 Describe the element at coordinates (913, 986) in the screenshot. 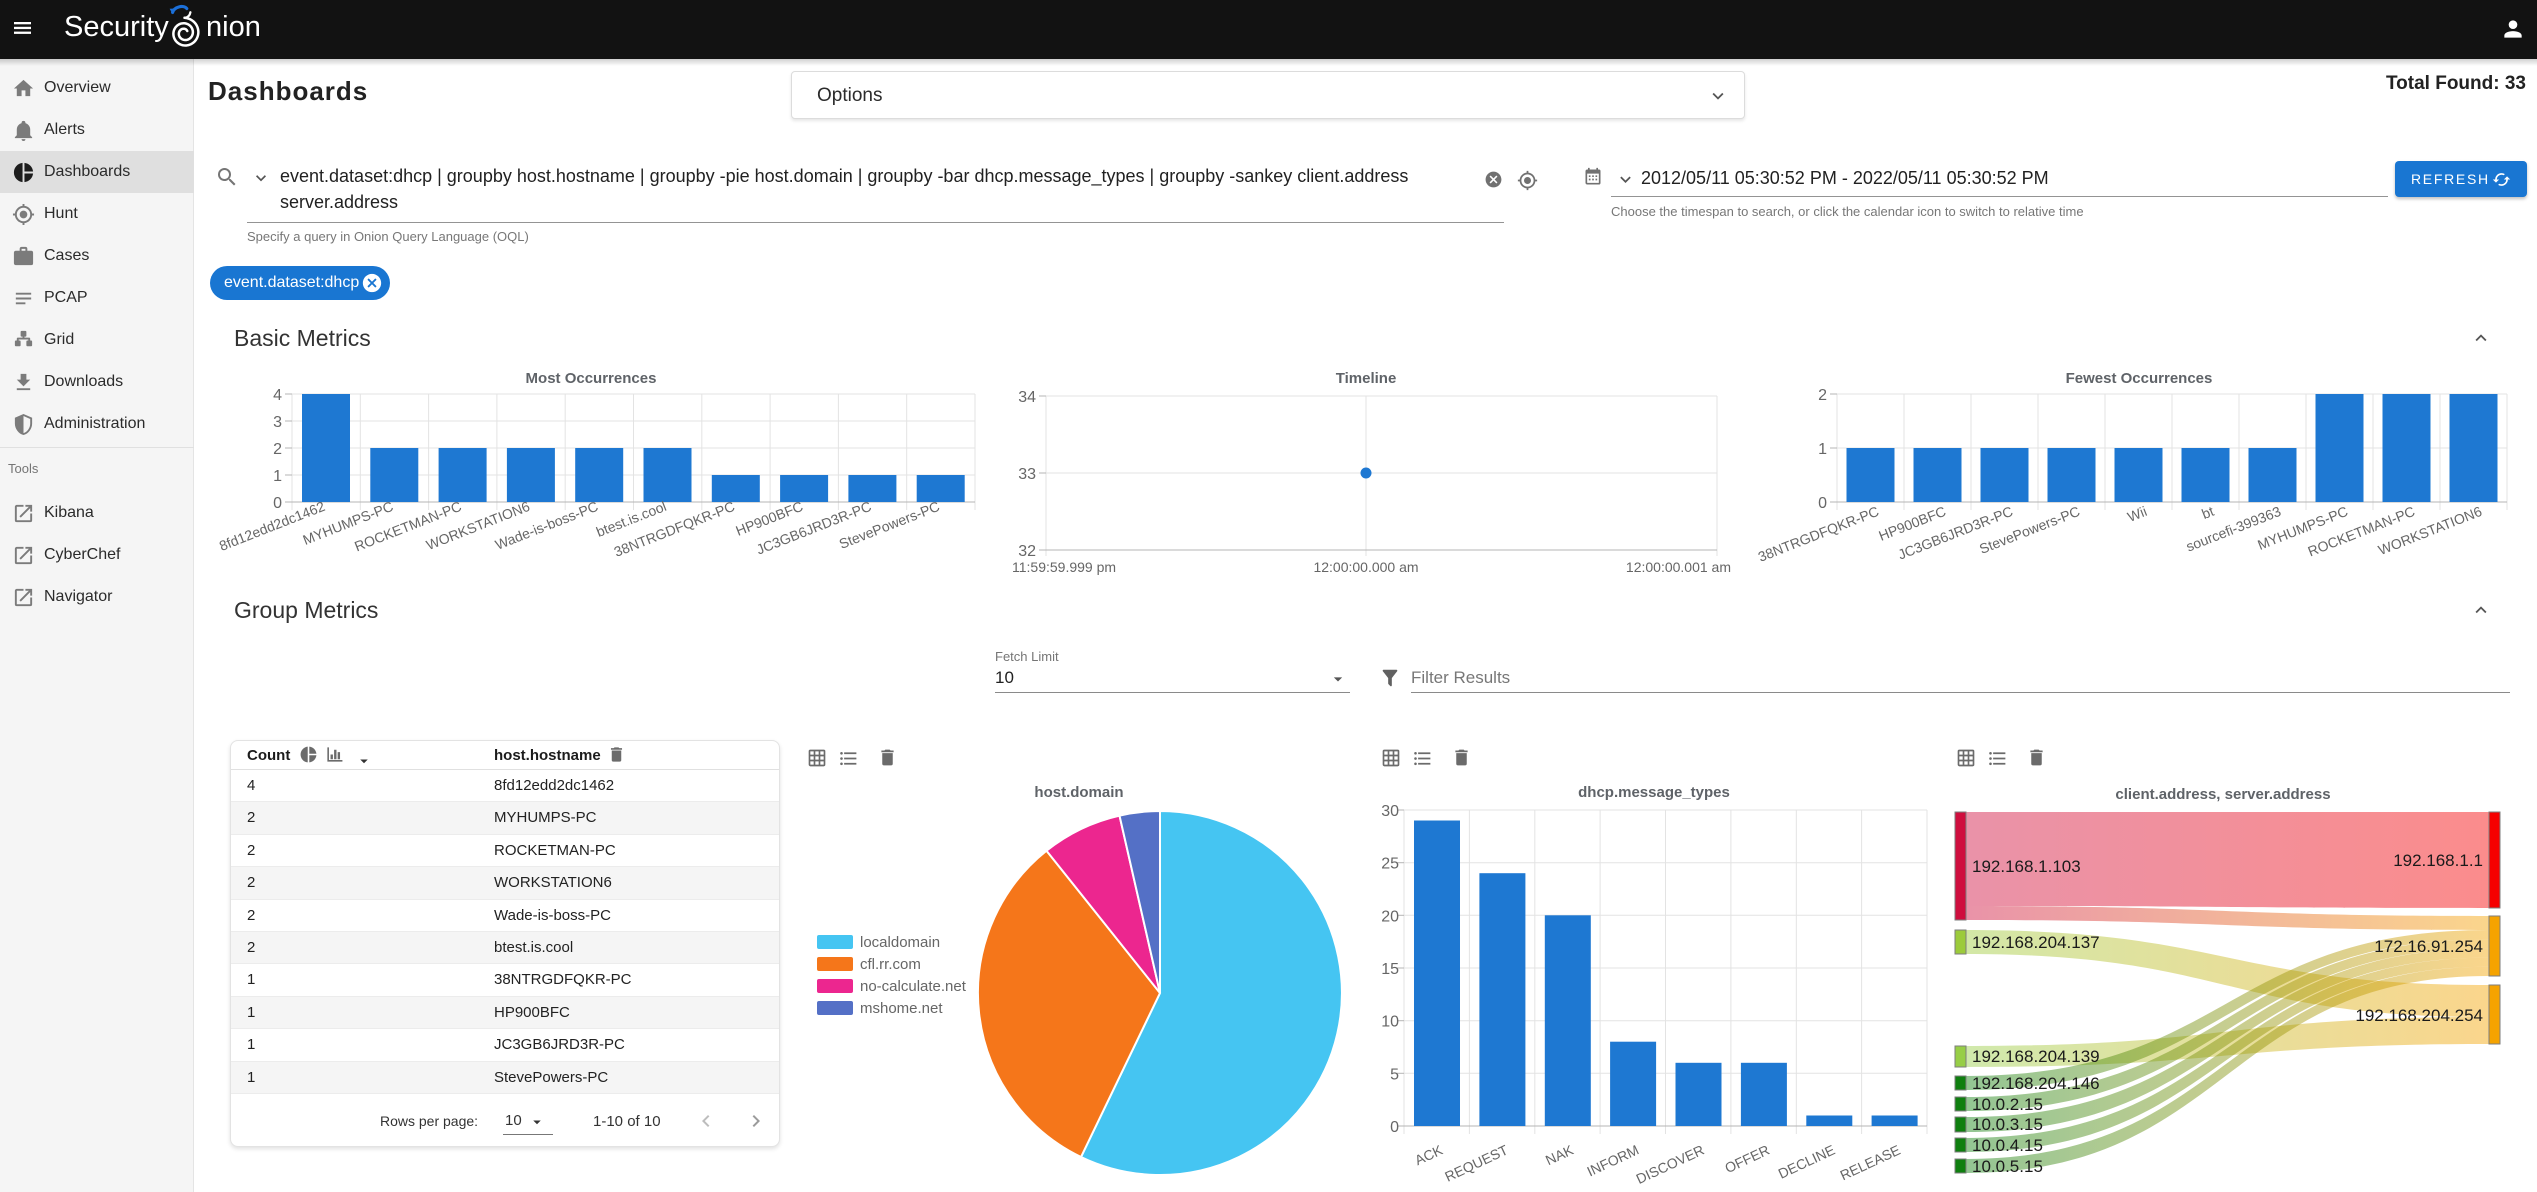

I see `svg-text: no-calculate.net` at that location.